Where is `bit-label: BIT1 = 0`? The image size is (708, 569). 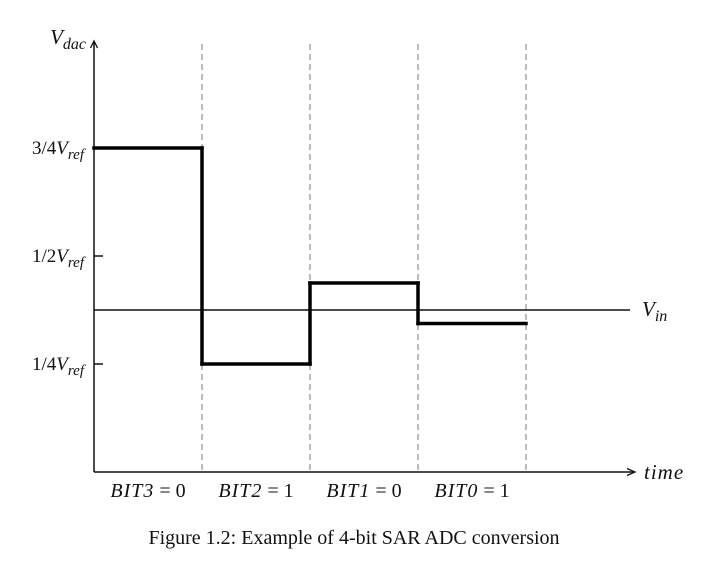 bit-label: BIT1 = 0 is located at coordinates (363, 491).